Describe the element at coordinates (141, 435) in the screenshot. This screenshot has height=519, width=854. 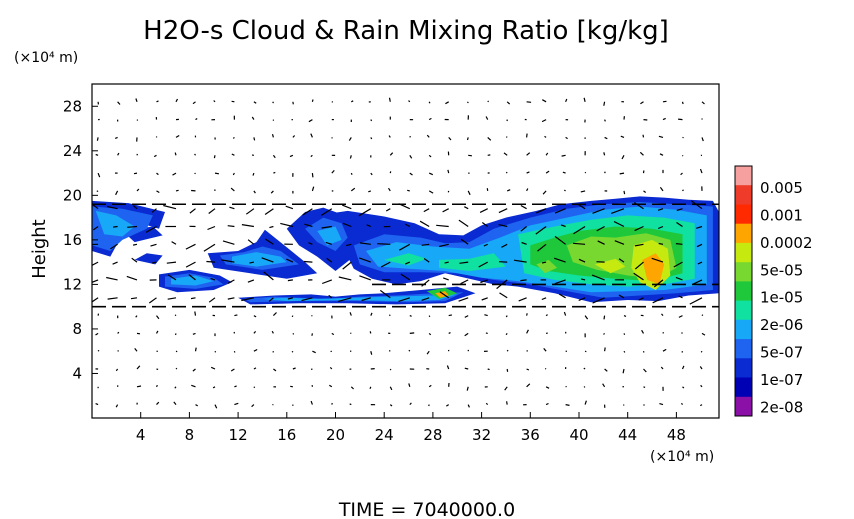
I see `x-tick-label: 4` at that location.